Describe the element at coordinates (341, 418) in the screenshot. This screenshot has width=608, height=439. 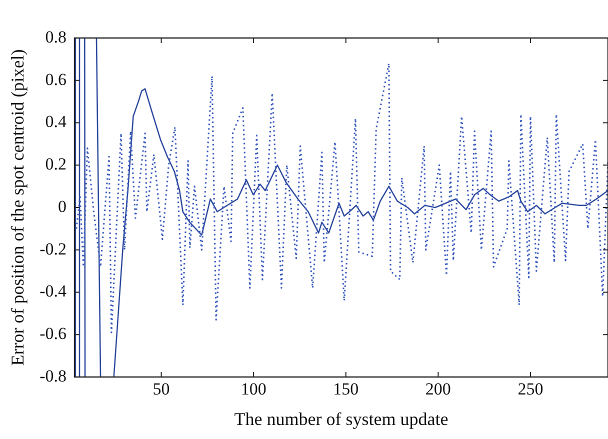
I see `x-axis-title: The number of system update` at that location.